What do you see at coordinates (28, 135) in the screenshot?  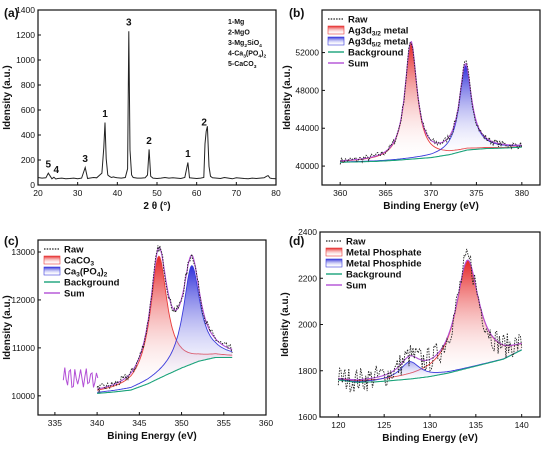 I see `y-tick-label: 400` at bounding box center [28, 135].